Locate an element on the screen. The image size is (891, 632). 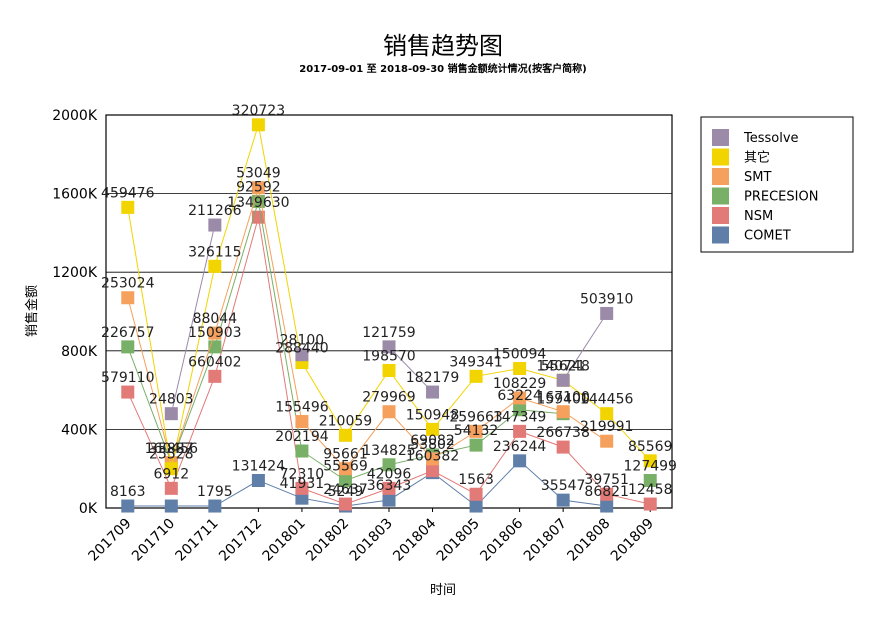
data-label: 36343 is located at coordinates (389, 486).